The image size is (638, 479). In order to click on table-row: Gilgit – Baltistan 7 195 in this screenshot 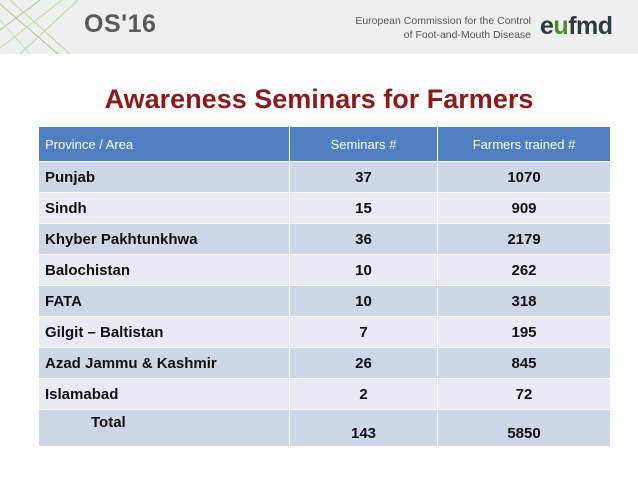, I will do `click(324, 332)`.